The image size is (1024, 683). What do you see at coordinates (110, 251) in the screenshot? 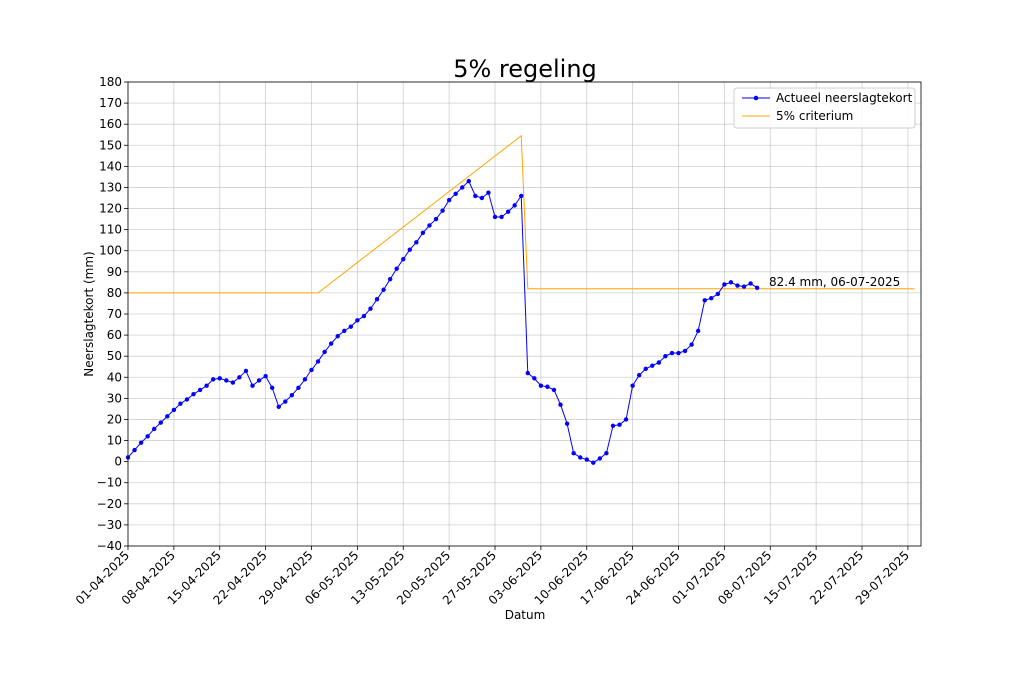
I see `y-tick-label: 100` at bounding box center [110, 251].